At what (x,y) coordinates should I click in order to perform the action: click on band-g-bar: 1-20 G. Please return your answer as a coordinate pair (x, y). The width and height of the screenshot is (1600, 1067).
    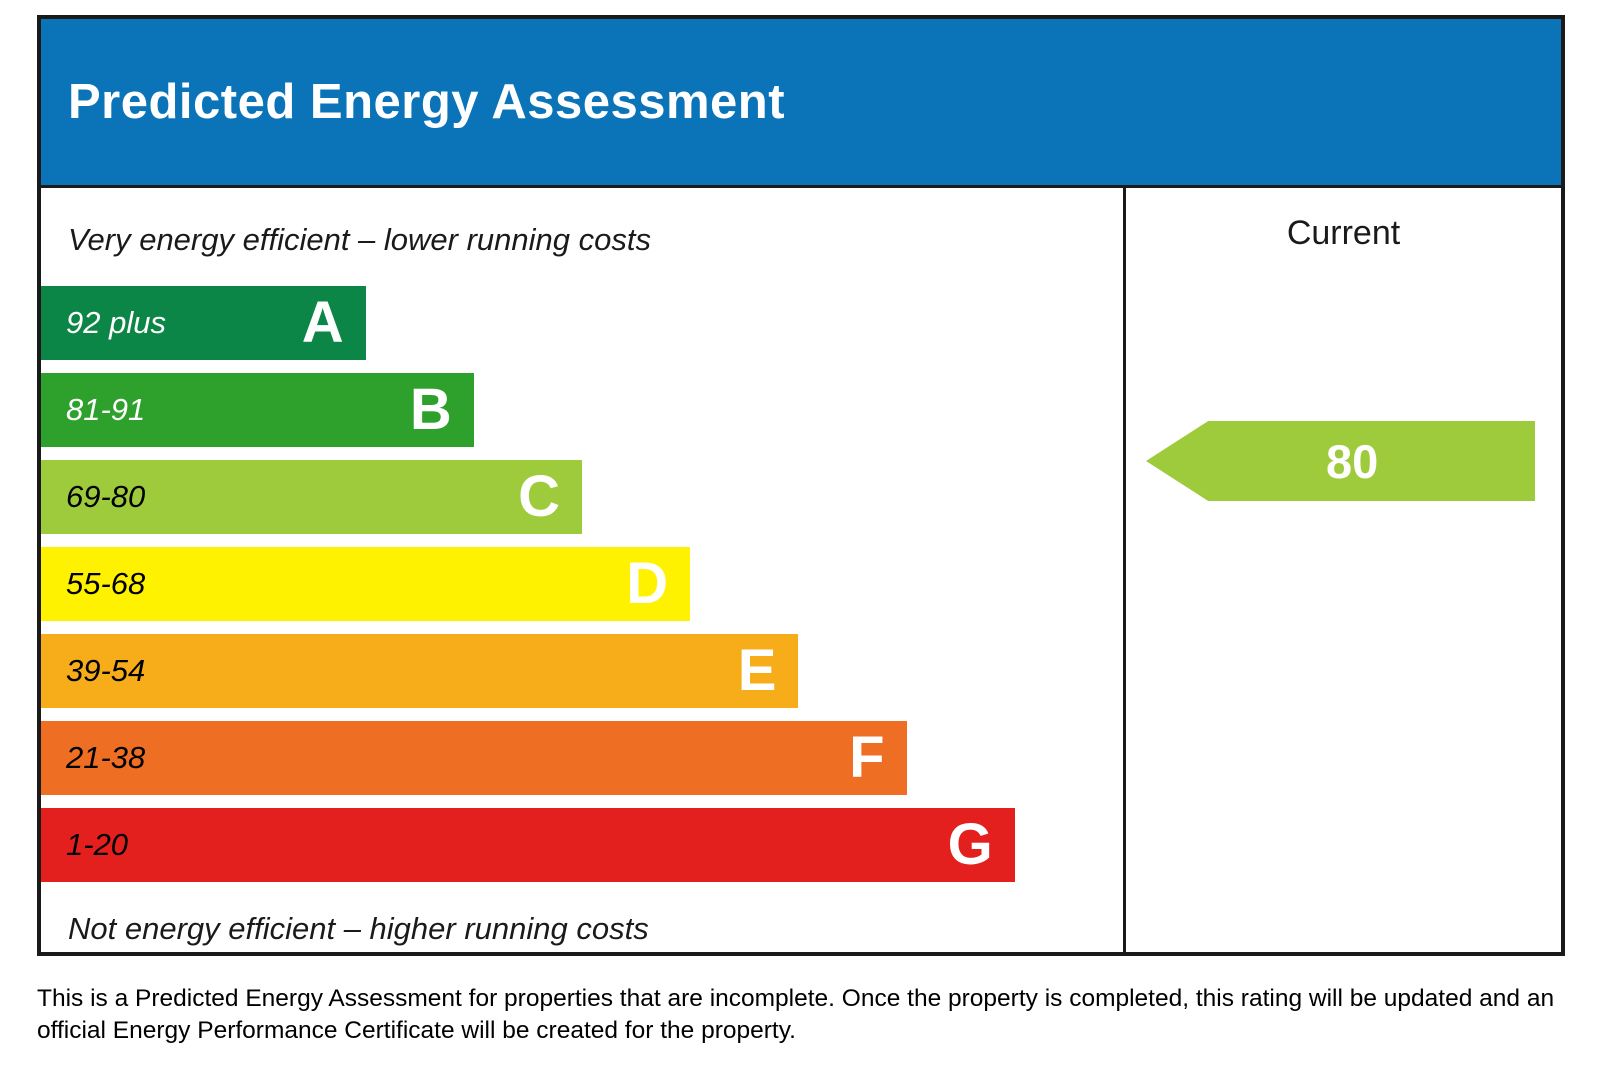
    Looking at the image, I should click on (528, 845).